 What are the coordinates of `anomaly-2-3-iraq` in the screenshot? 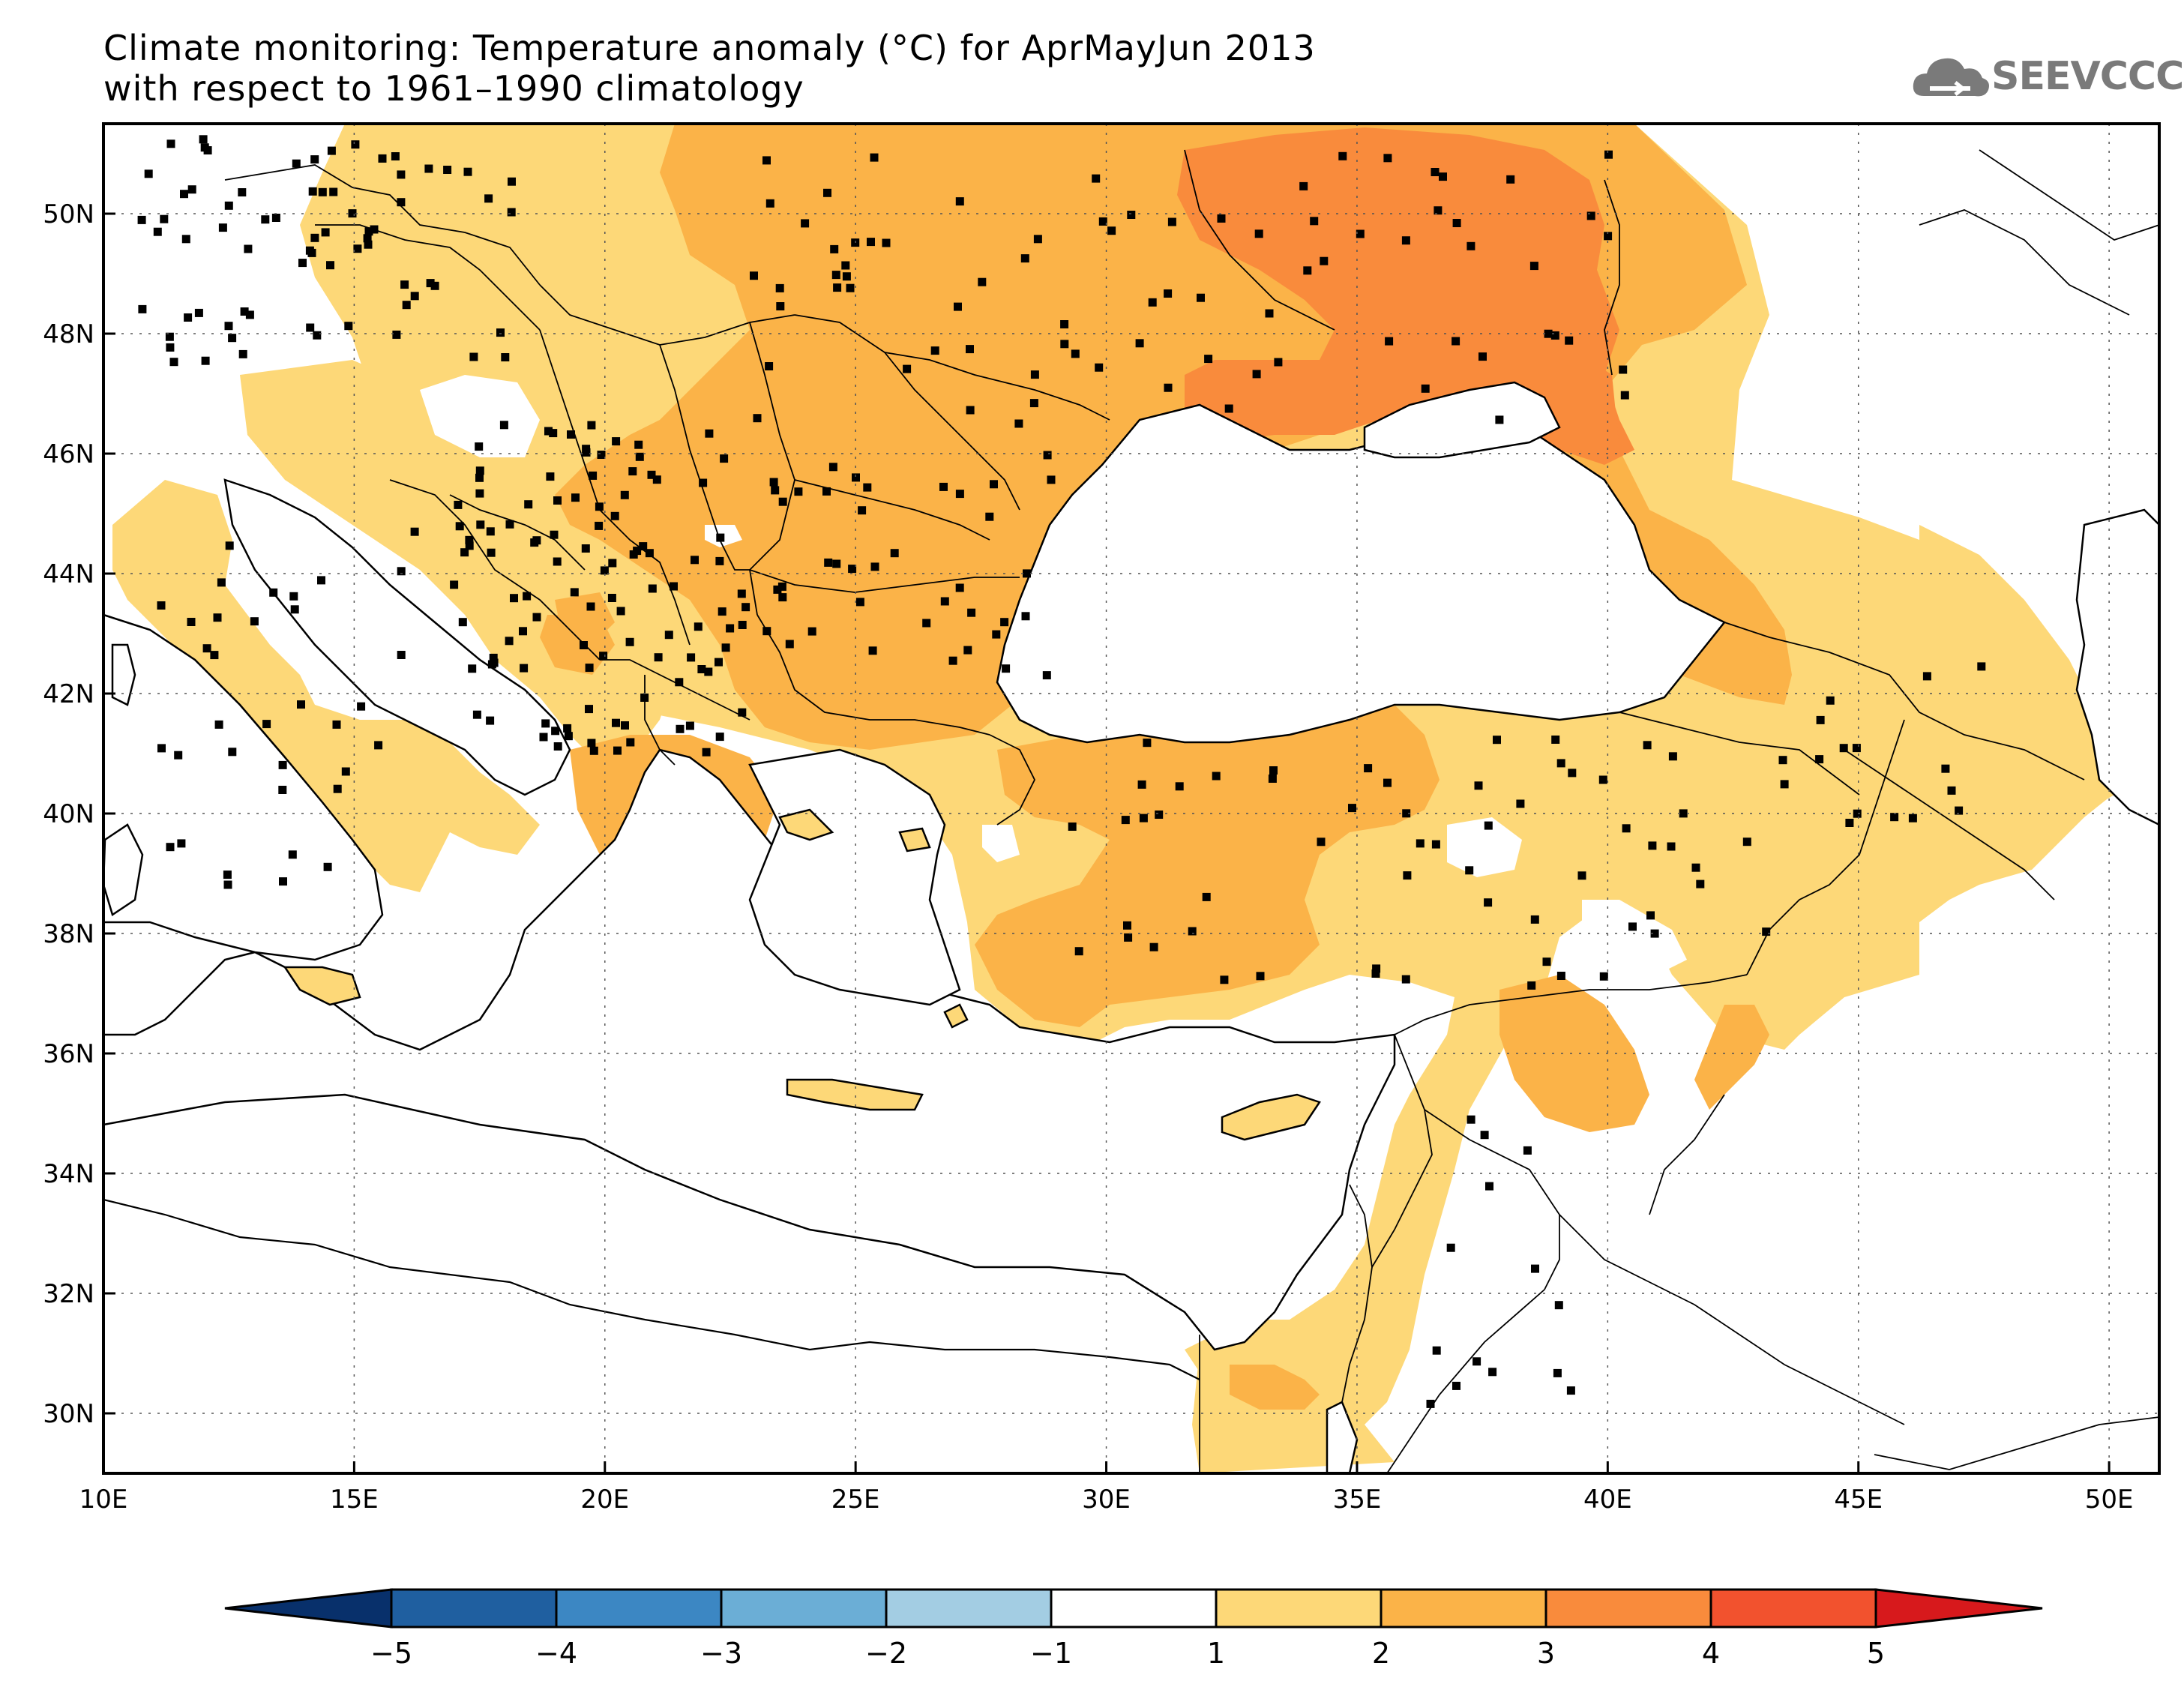 It's located at (1731, 1057).